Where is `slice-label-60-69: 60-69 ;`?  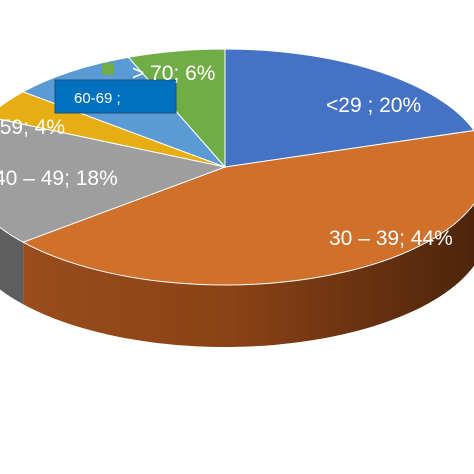
slice-label-60-69: 60-69 ; is located at coordinates (97, 98).